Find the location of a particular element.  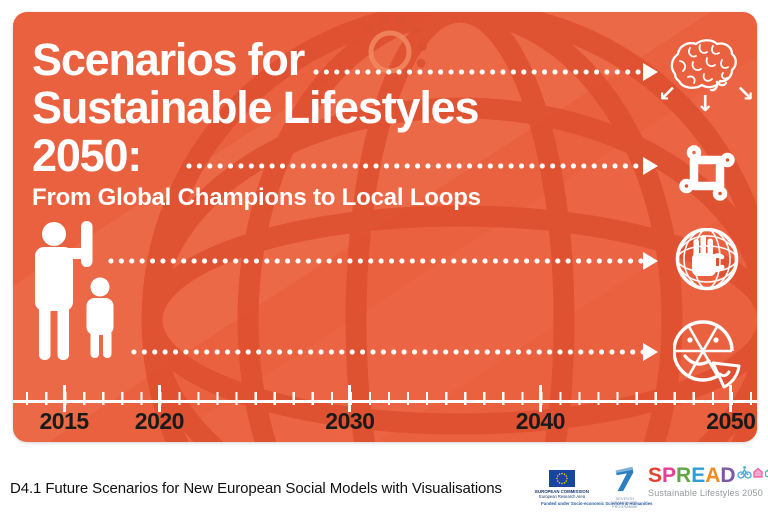

spread-letter-a: A is located at coordinates (713, 475).